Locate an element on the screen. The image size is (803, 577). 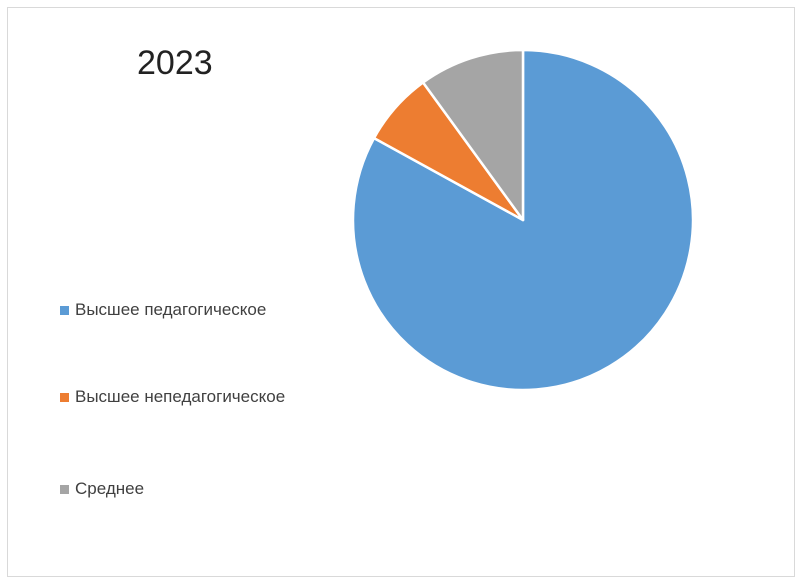
chart-title: 2023 is located at coordinates (175, 63).